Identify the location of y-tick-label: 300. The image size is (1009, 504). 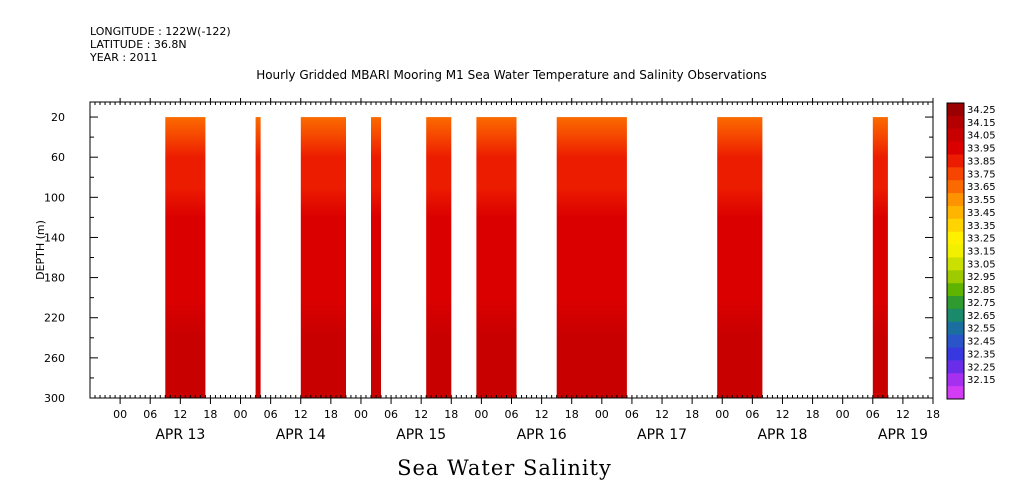
(54, 398).